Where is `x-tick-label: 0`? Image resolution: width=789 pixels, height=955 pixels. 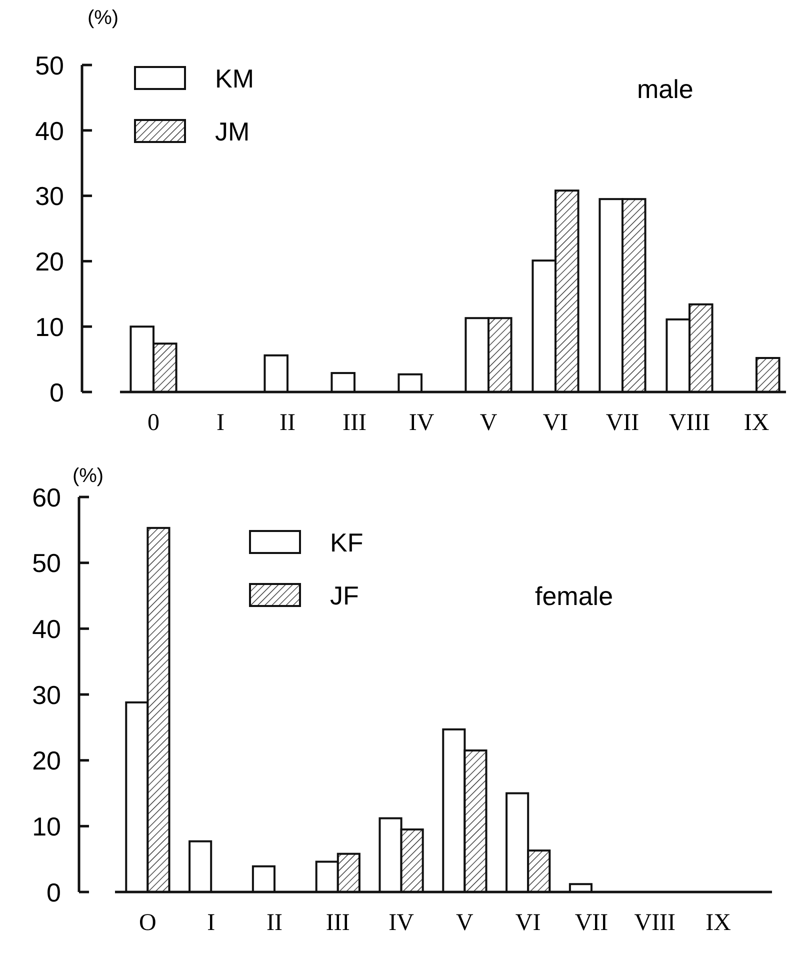
x-tick-label: 0 is located at coordinates (154, 423).